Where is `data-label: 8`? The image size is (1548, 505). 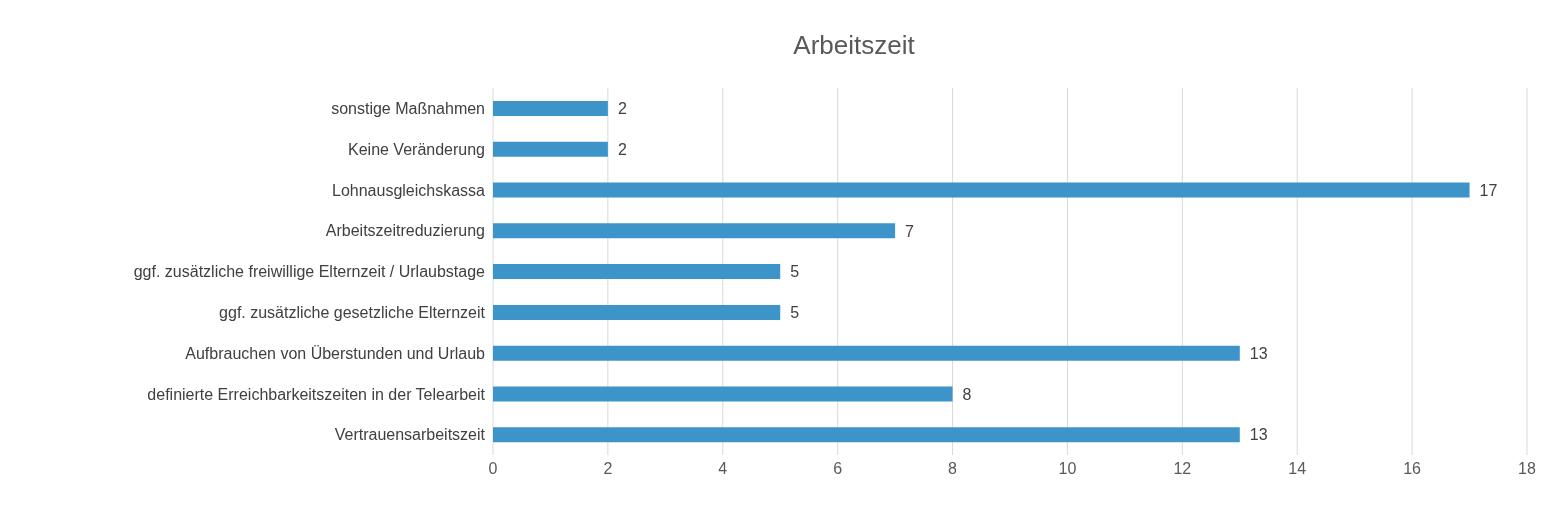 data-label: 8 is located at coordinates (967, 394).